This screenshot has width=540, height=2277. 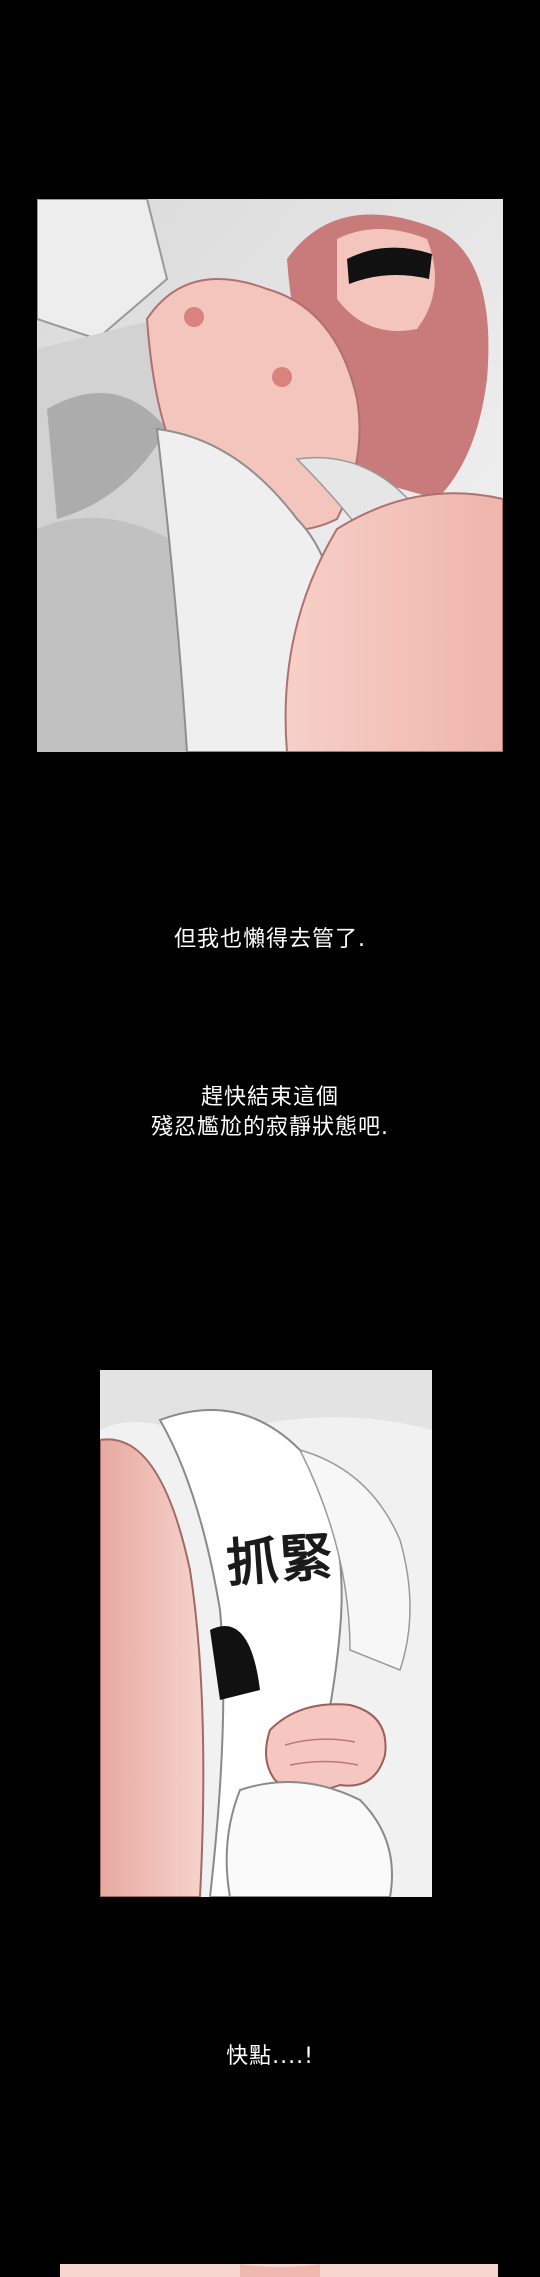 What do you see at coordinates (280, 1560) in the screenshot?
I see `sound-effect-text: 抓緊` at bounding box center [280, 1560].